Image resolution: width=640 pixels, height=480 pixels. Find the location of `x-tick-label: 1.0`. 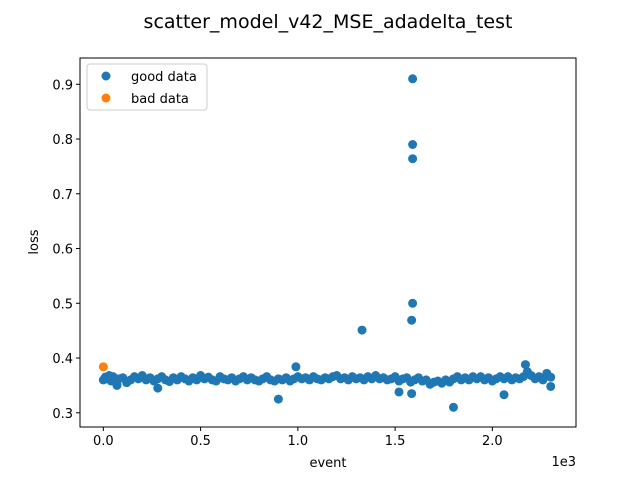

x-tick-label: 1.0 is located at coordinates (298, 441).